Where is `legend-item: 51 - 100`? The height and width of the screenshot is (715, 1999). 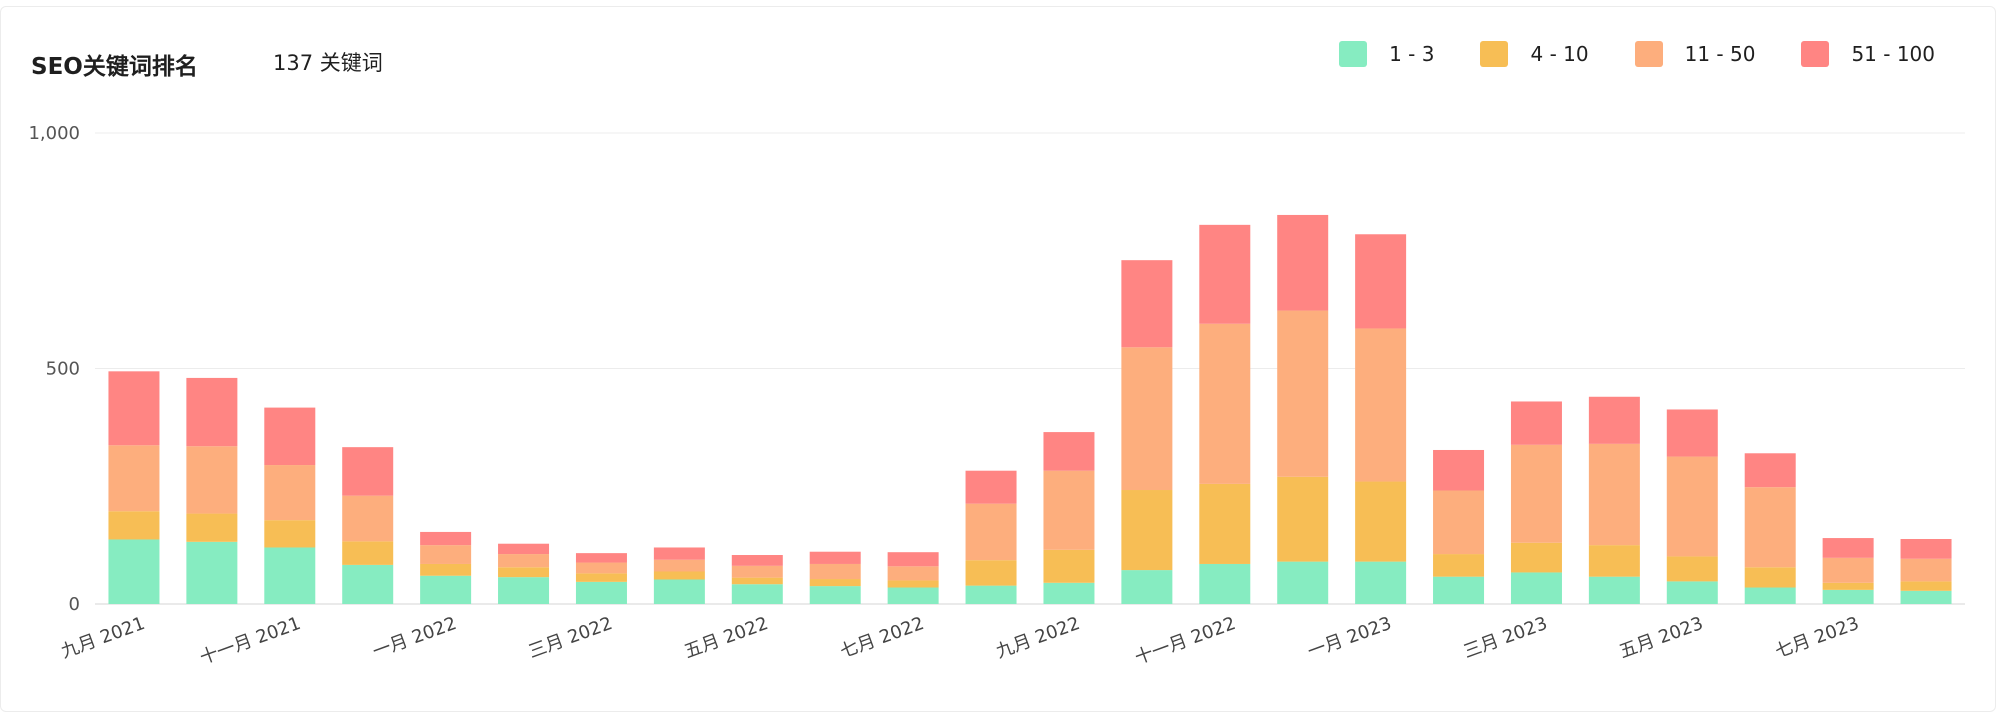
legend-item: 51 - 100 is located at coordinates (1868, 54).